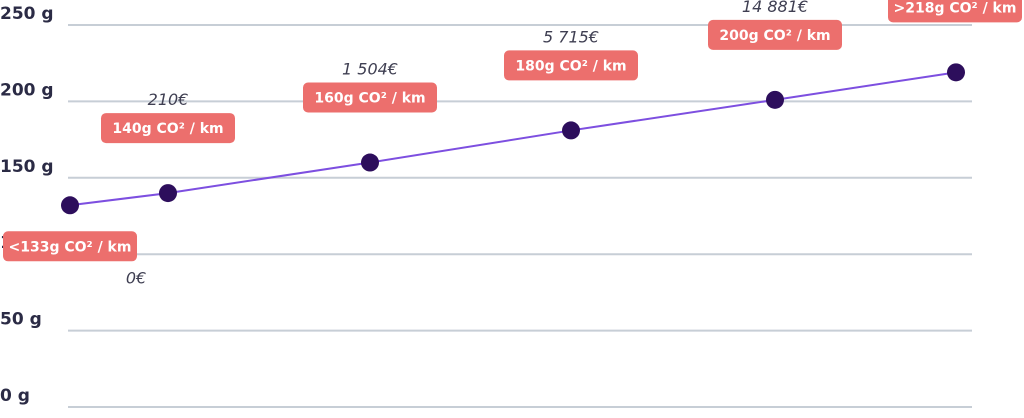  What do you see at coordinates (27, 167) in the screenshot?
I see `y-tick-label: 150 g` at bounding box center [27, 167].